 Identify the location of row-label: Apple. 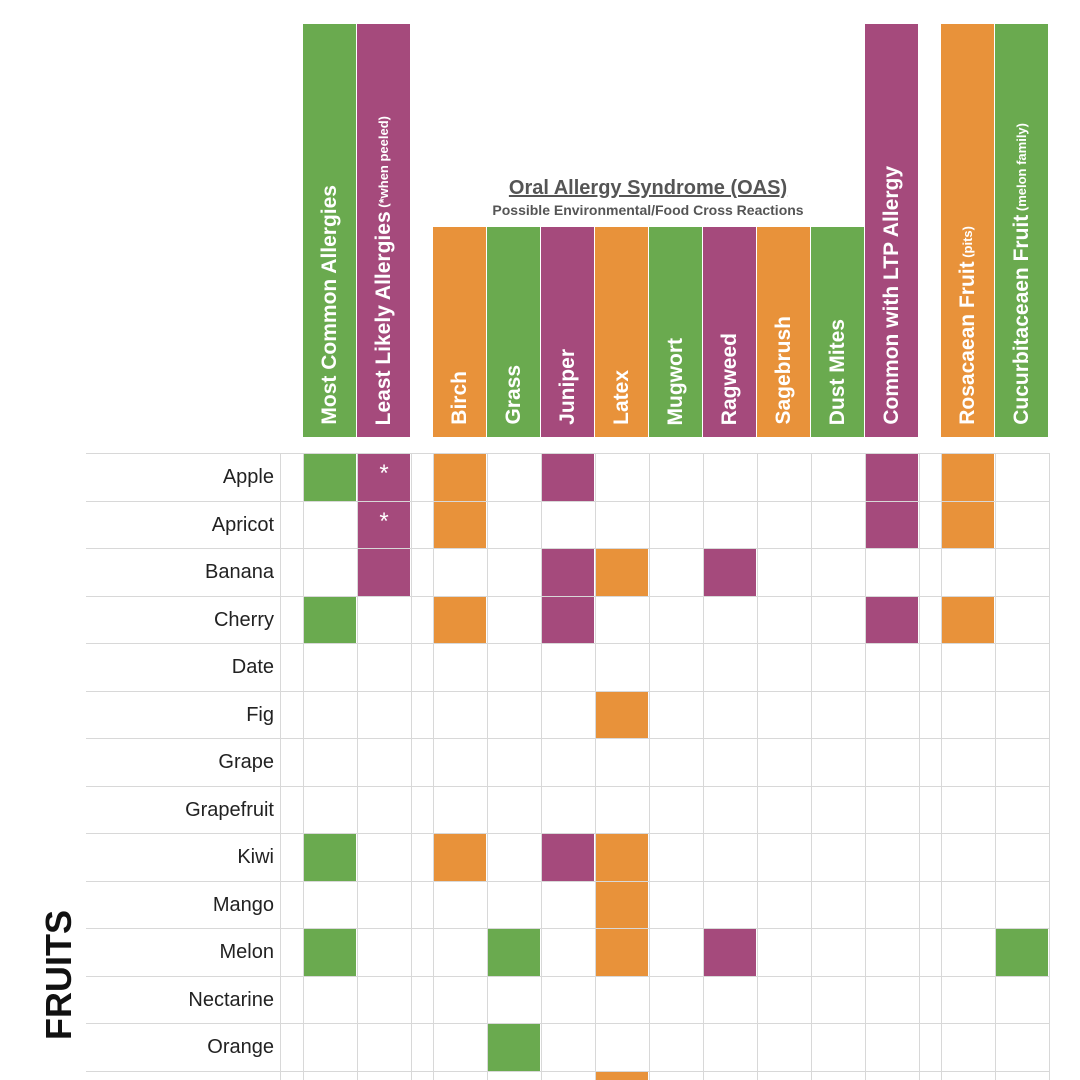
(248, 477).